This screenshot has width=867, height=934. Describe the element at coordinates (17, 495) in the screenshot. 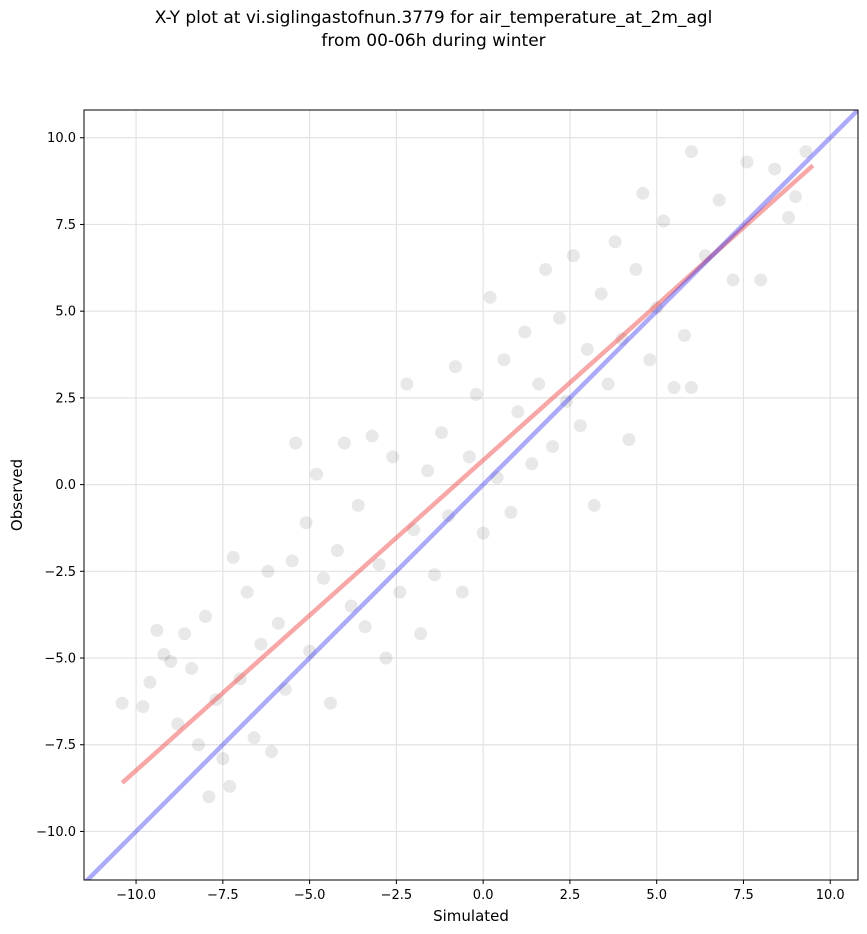

I see `y-axis-label: Observed` at that location.